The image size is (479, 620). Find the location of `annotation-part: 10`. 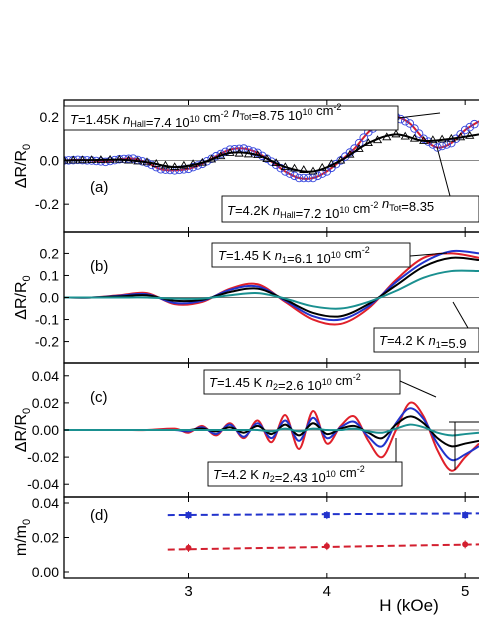

annotation-part: 10 is located at coordinates (307, 112).